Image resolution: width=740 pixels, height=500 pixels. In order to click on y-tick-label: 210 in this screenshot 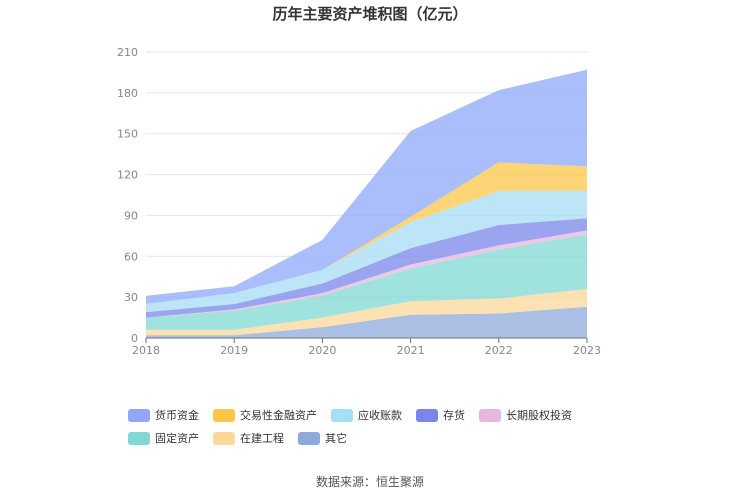, I will do `click(127, 52)`.